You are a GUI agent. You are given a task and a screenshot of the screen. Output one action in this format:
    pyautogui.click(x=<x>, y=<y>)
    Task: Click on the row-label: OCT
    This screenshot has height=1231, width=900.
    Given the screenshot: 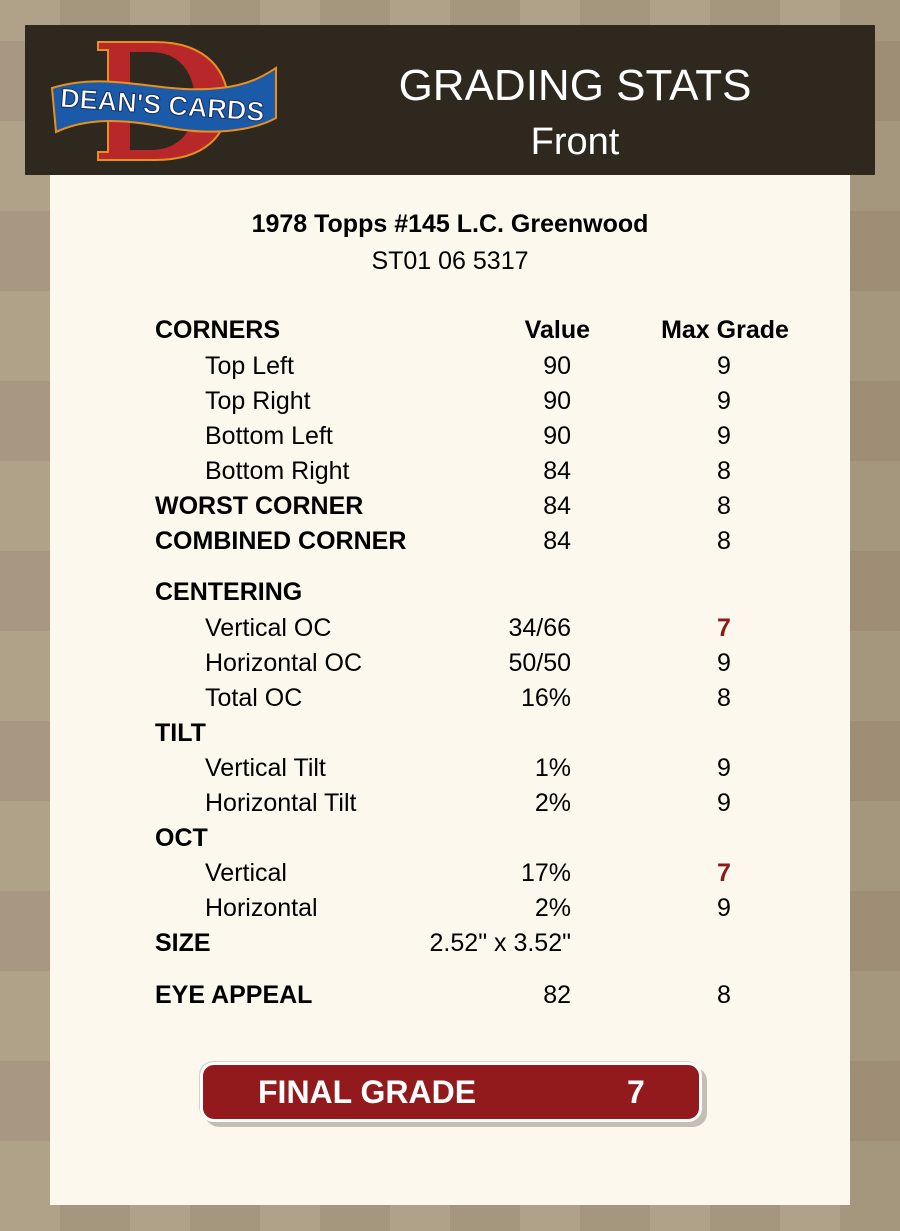 What is the action you would take?
    pyautogui.click(x=181, y=838)
    